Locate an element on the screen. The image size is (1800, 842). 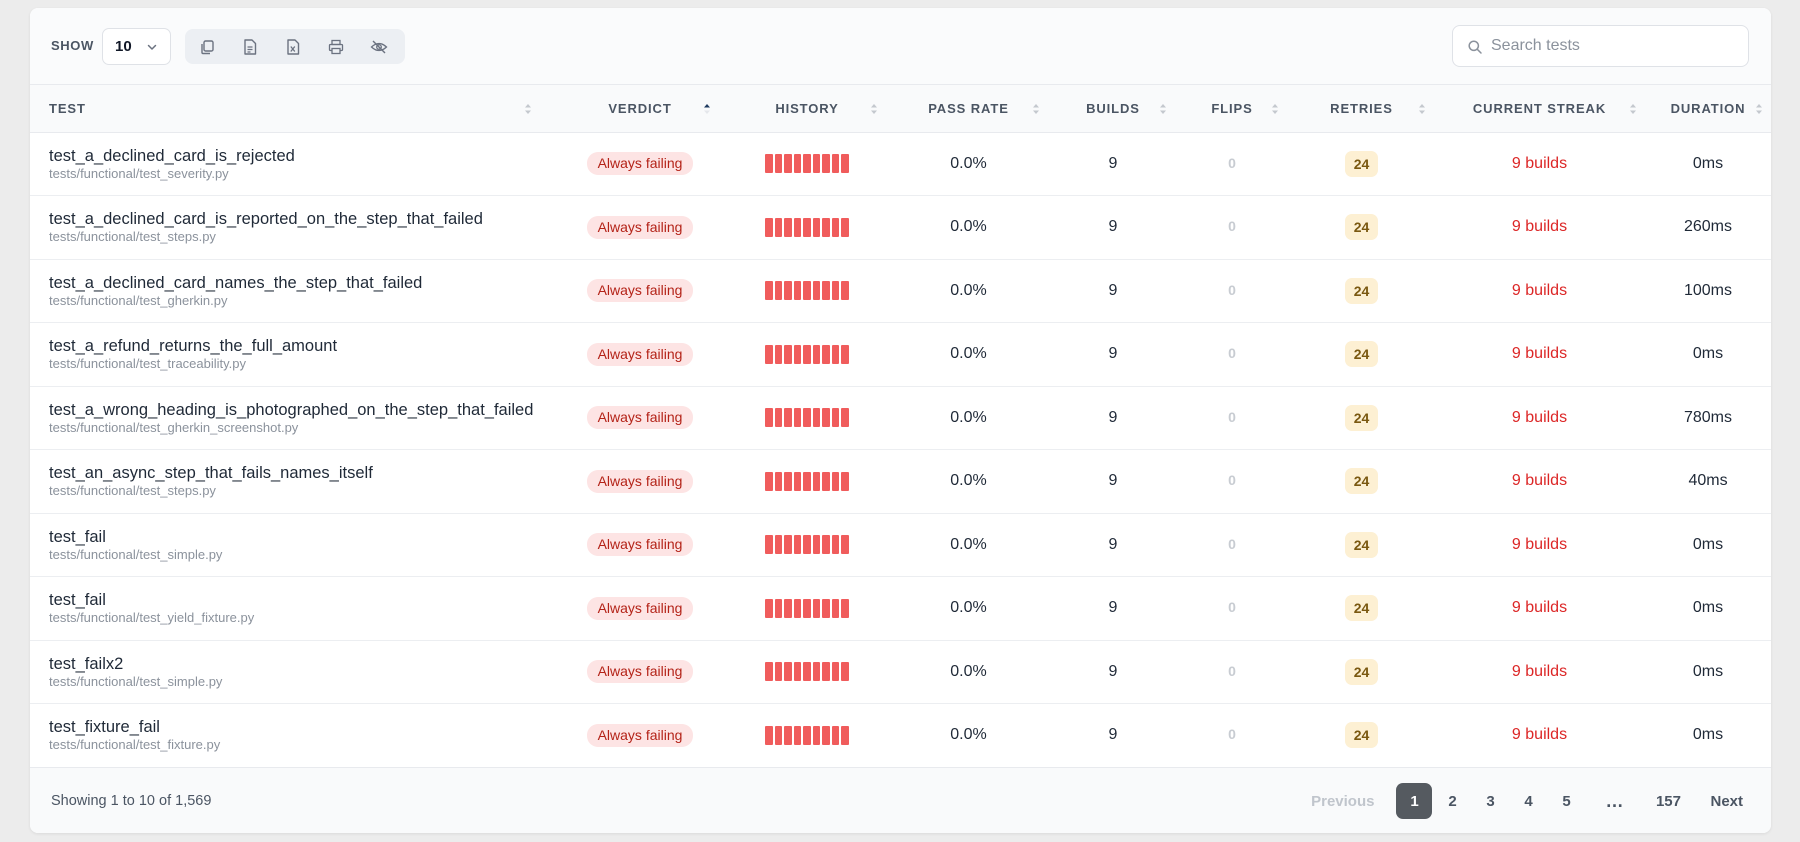
page-button-4: 4 is located at coordinates (1528, 801).